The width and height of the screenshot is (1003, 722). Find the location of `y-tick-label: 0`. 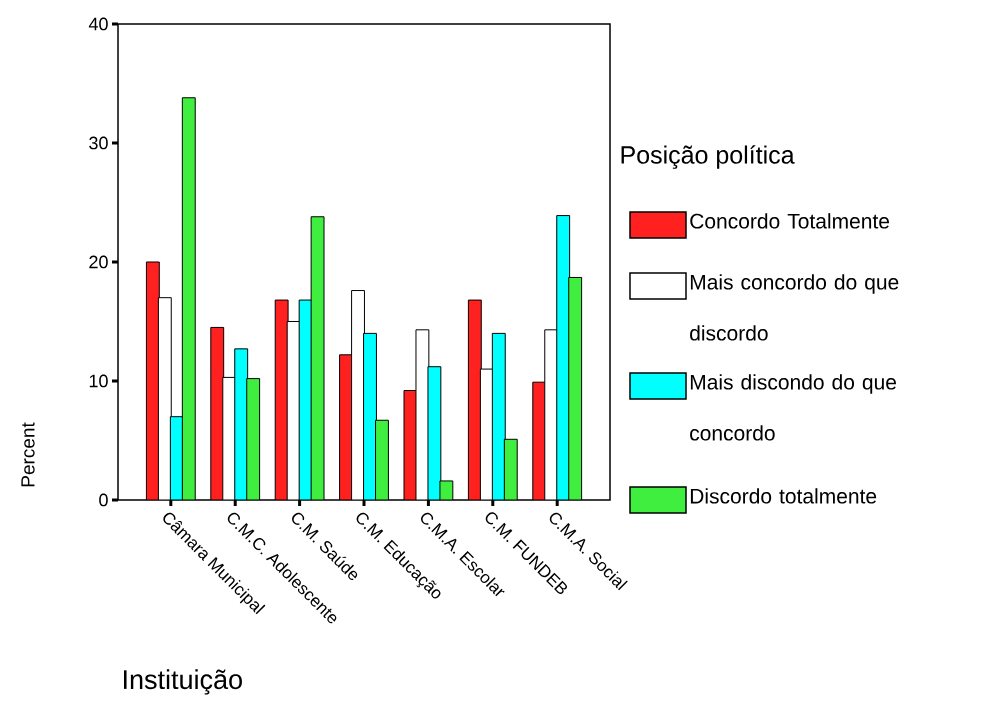

y-tick-label: 0 is located at coordinates (103, 500).